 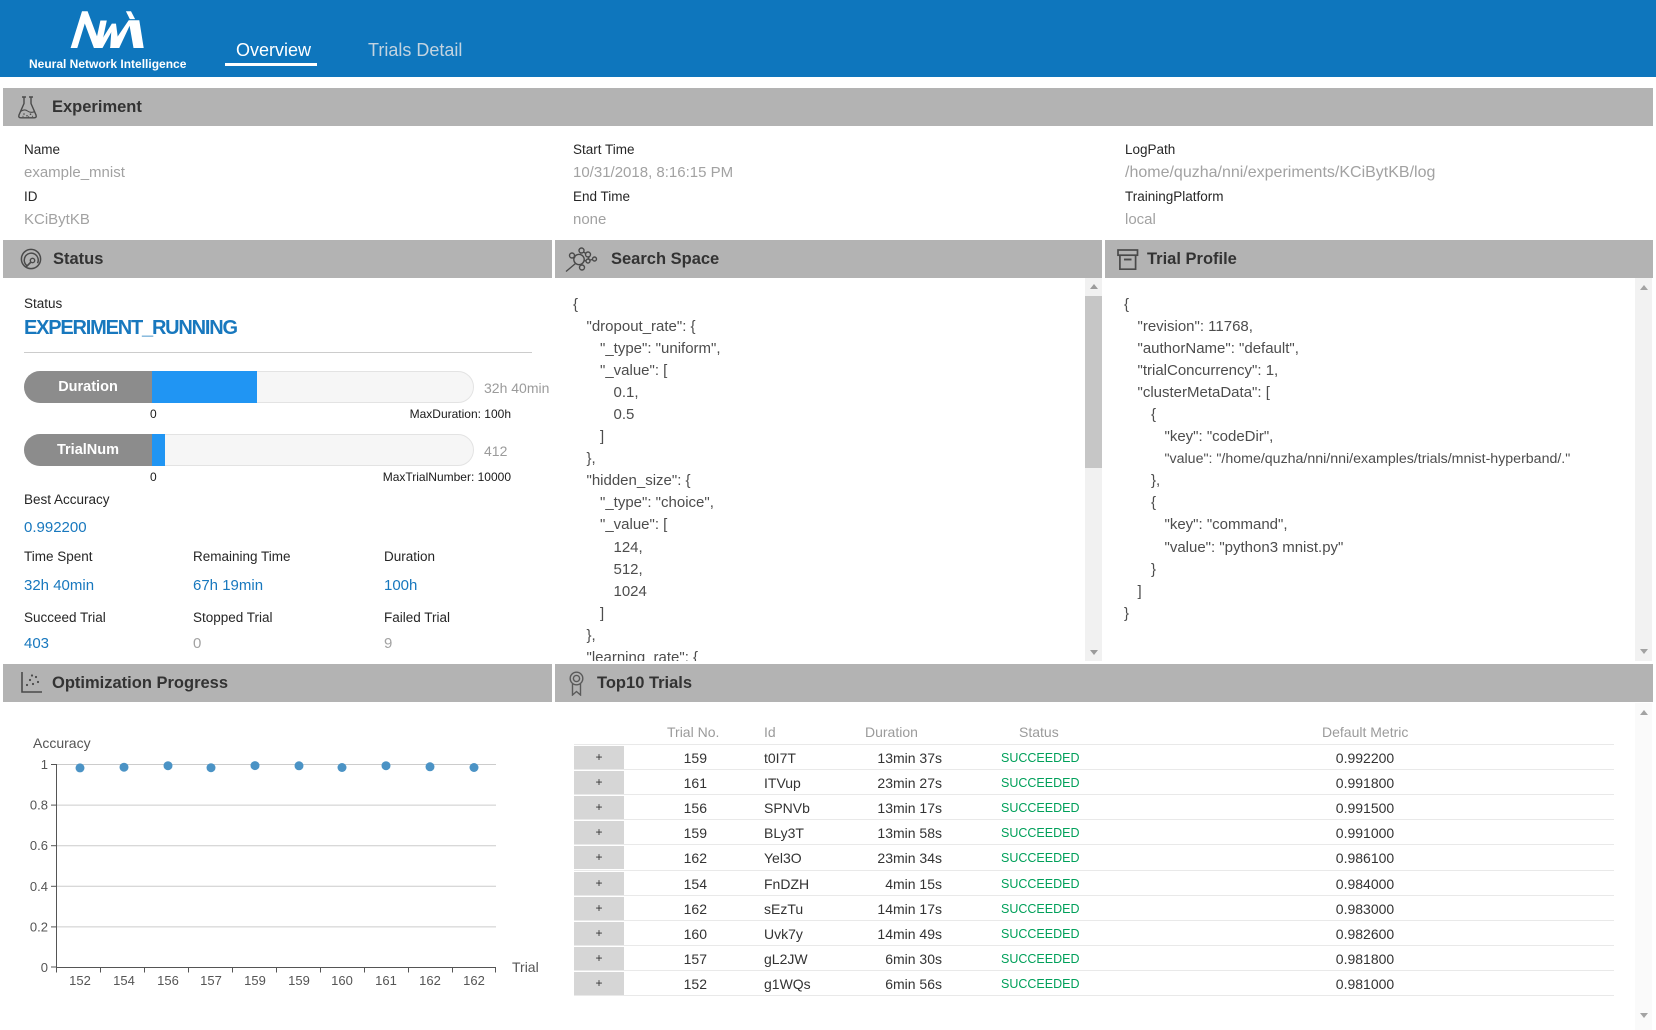 I want to click on svg-text: 0.4, so click(x=39, y=886).